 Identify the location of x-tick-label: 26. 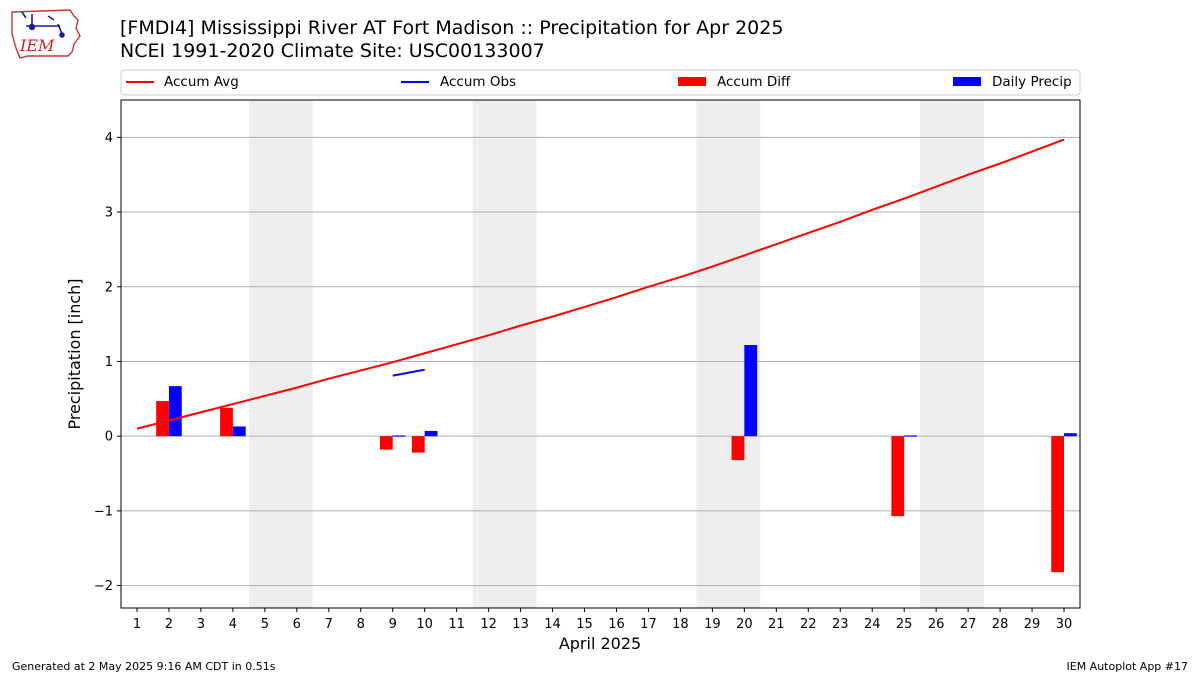
(936, 624).